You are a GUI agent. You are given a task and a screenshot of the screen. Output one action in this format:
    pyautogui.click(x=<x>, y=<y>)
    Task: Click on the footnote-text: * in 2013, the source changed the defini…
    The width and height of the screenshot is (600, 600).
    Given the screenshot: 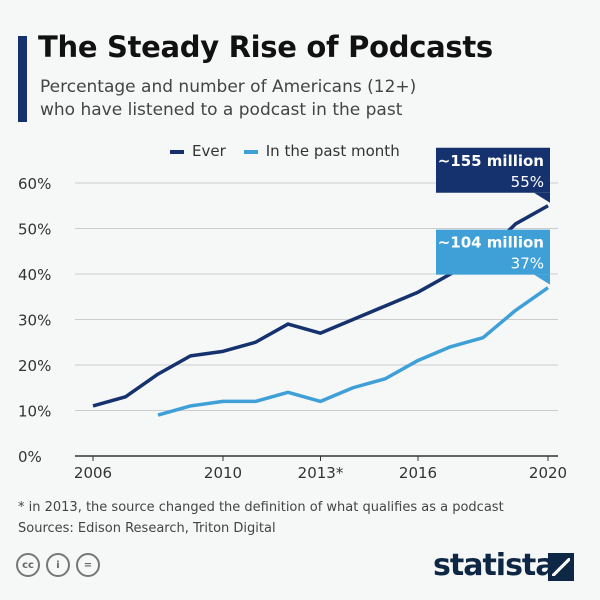 What is the action you would take?
    pyautogui.click(x=261, y=507)
    